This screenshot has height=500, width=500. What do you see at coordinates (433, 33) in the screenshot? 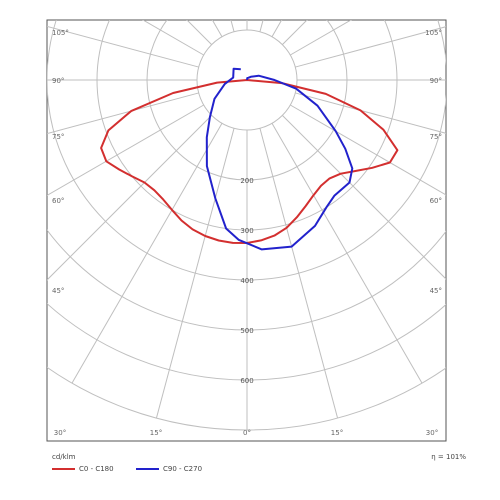
I see `angle-tick-label-right: 105°` at bounding box center [433, 33].